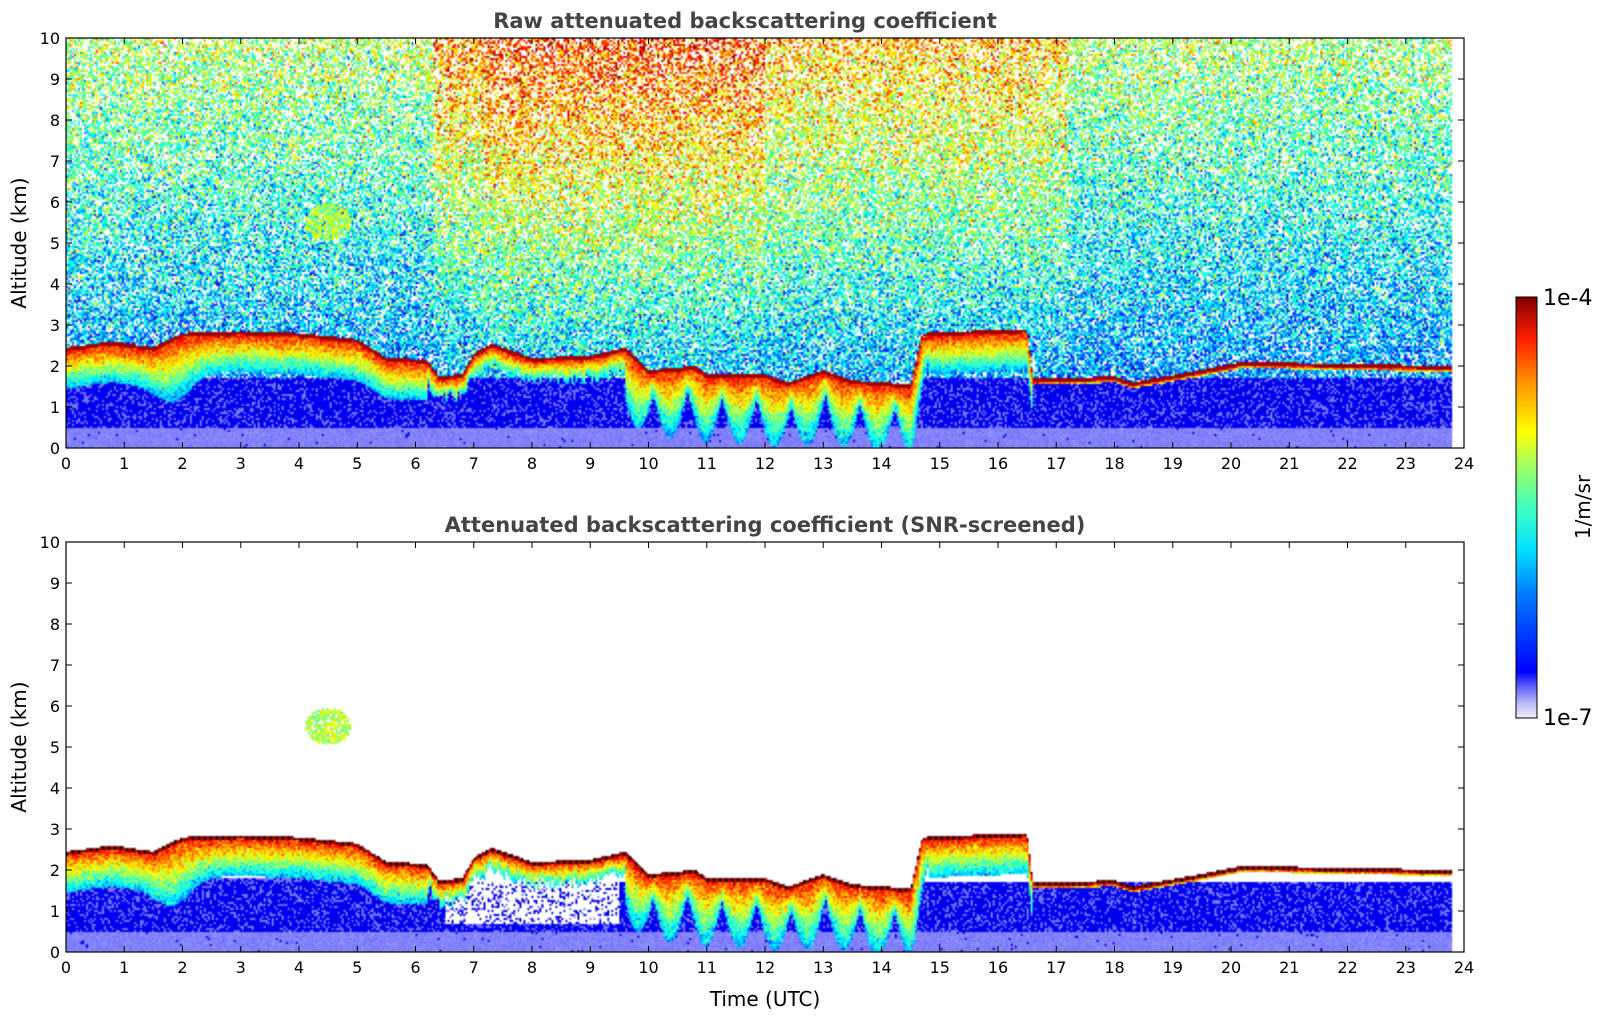  I want to click on colorbar-gradient, so click(1526, 507).